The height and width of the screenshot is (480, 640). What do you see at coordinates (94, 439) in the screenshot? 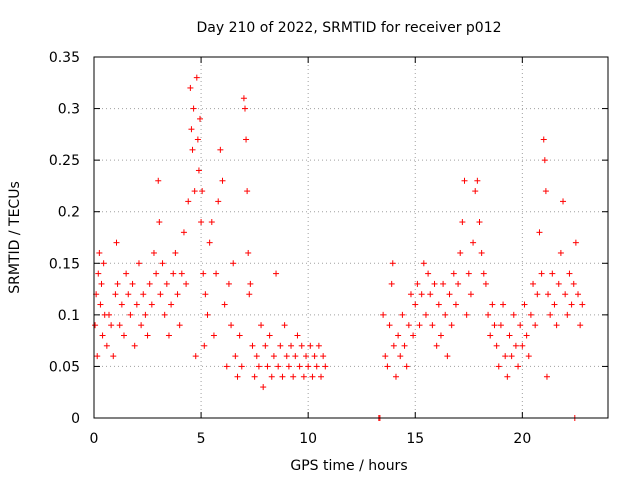
I see `x-tick-label: 0` at bounding box center [94, 439].